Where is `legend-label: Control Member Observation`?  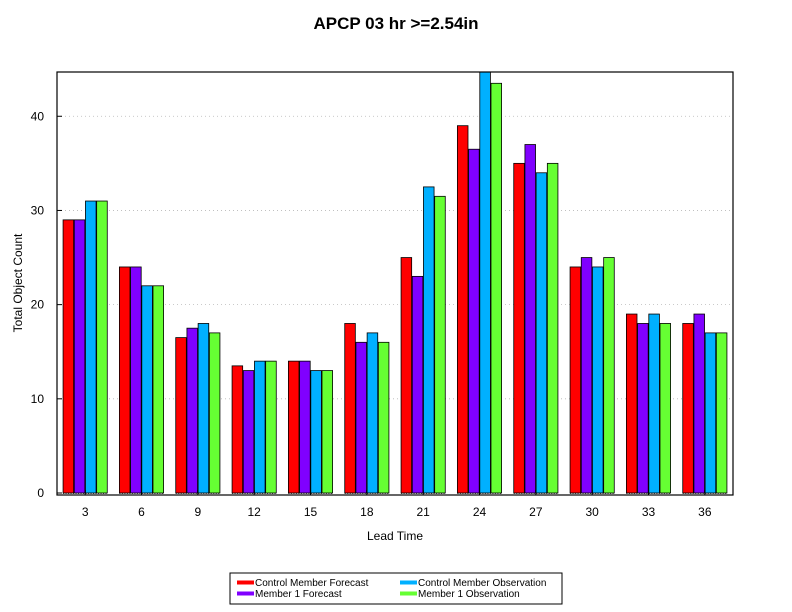 legend-label: Control Member Observation is located at coordinates (482, 583).